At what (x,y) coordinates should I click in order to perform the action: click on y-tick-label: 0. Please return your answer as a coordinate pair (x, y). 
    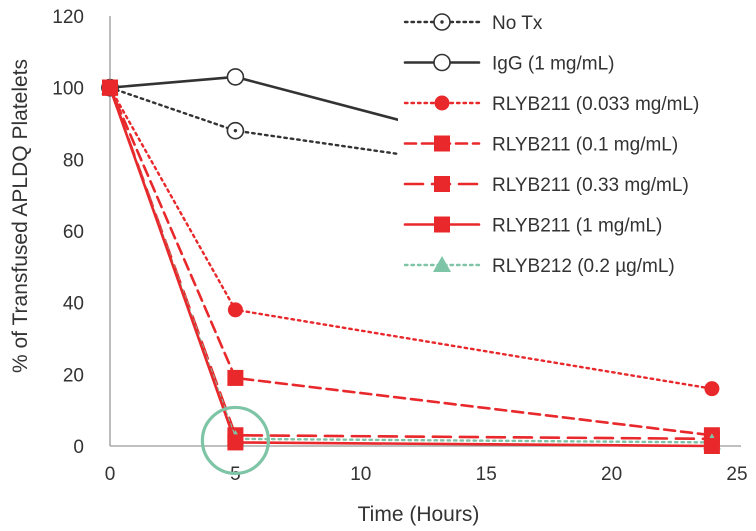
    Looking at the image, I should click on (78, 447).